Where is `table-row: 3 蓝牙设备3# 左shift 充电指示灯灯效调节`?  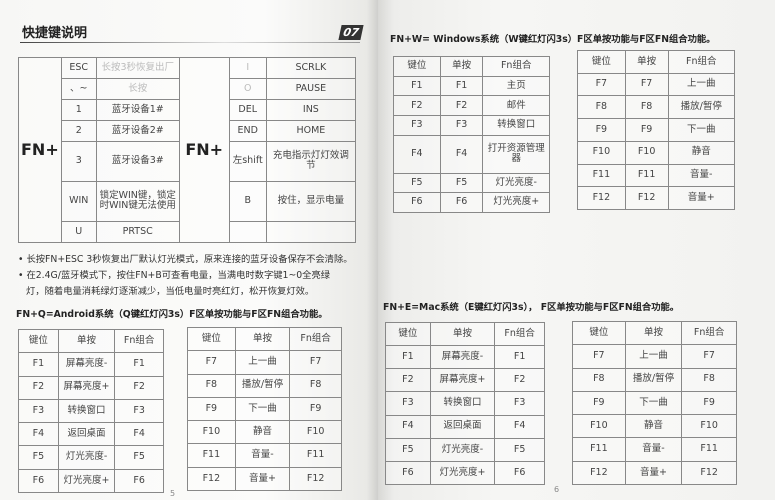 table-row: 3 蓝牙设备3# 左shift 充电指示灯灯效调节 is located at coordinates (188, 161).